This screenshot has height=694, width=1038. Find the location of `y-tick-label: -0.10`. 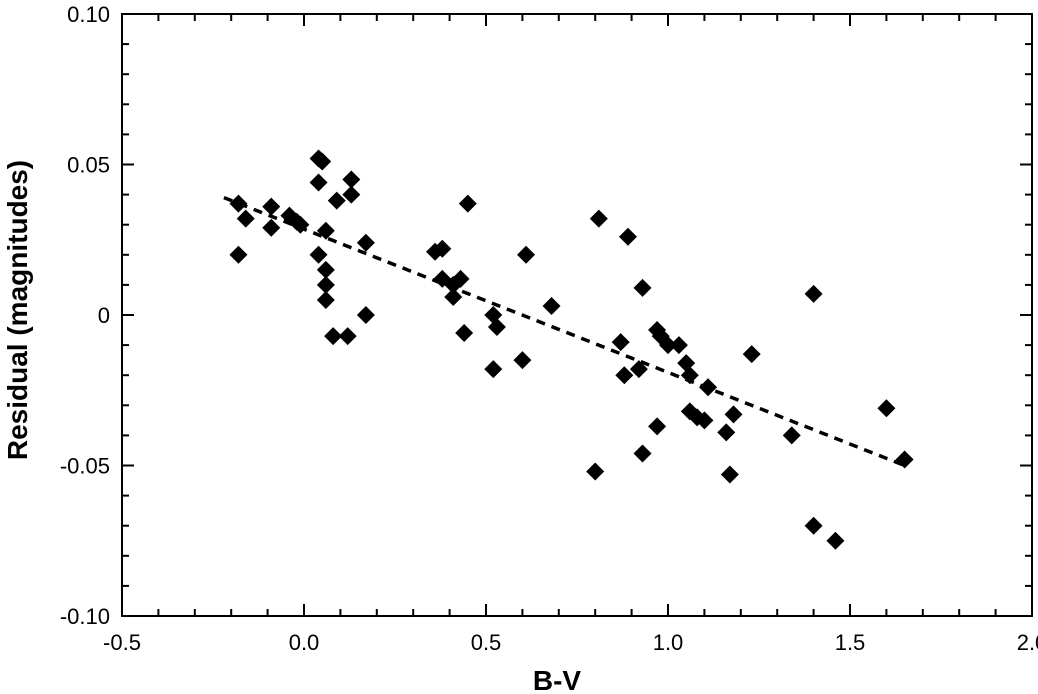

y-tick-label: -0.10 is located at coordinates (85, 616).